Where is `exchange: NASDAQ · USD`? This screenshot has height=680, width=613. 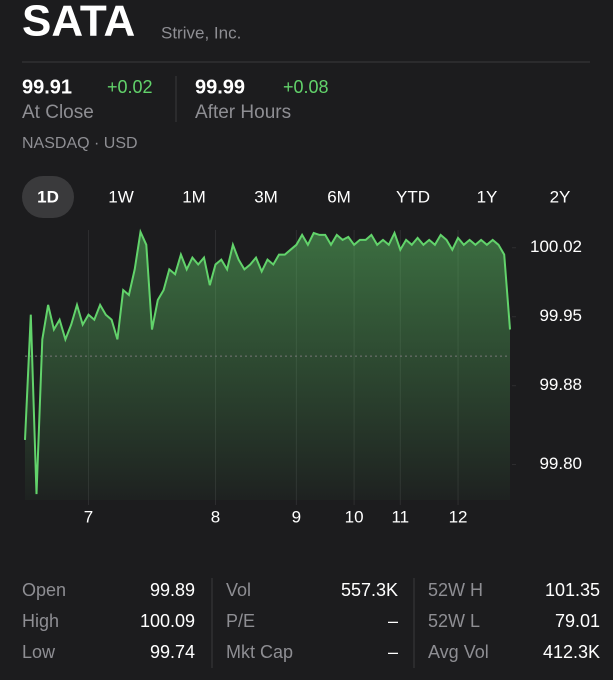
exchange: NASDAQ · USD is located at coordinates (80, 143).